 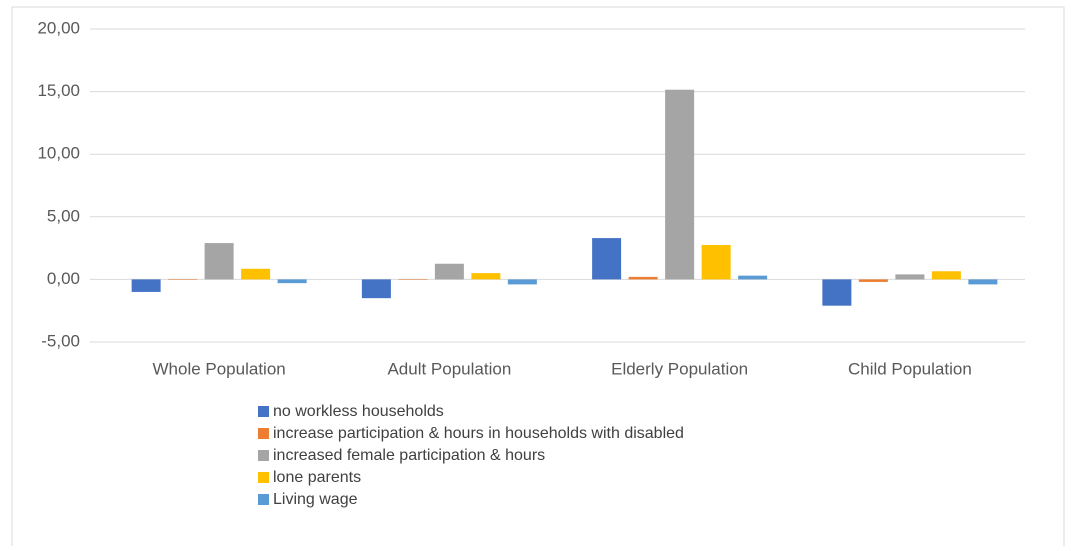 What do you see at coordinates (58, 153) in the screenshot?
I see `y-tick-label: 10,00` at bounding box center [58, 153].